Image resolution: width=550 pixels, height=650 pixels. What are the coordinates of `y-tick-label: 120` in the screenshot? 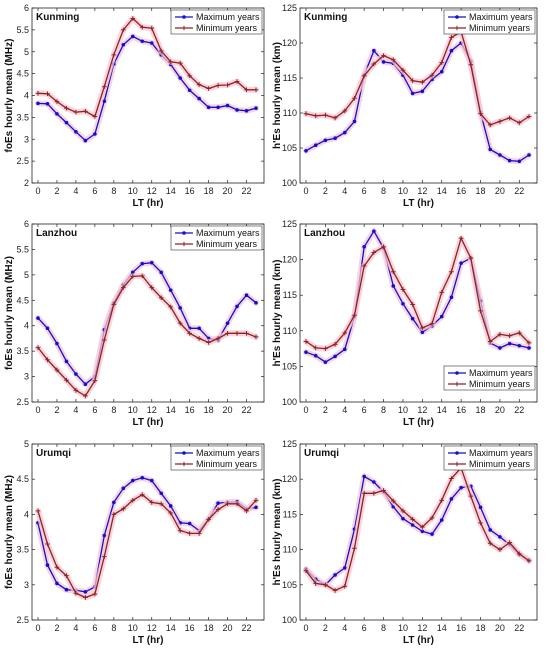 It's located at (289, 260).